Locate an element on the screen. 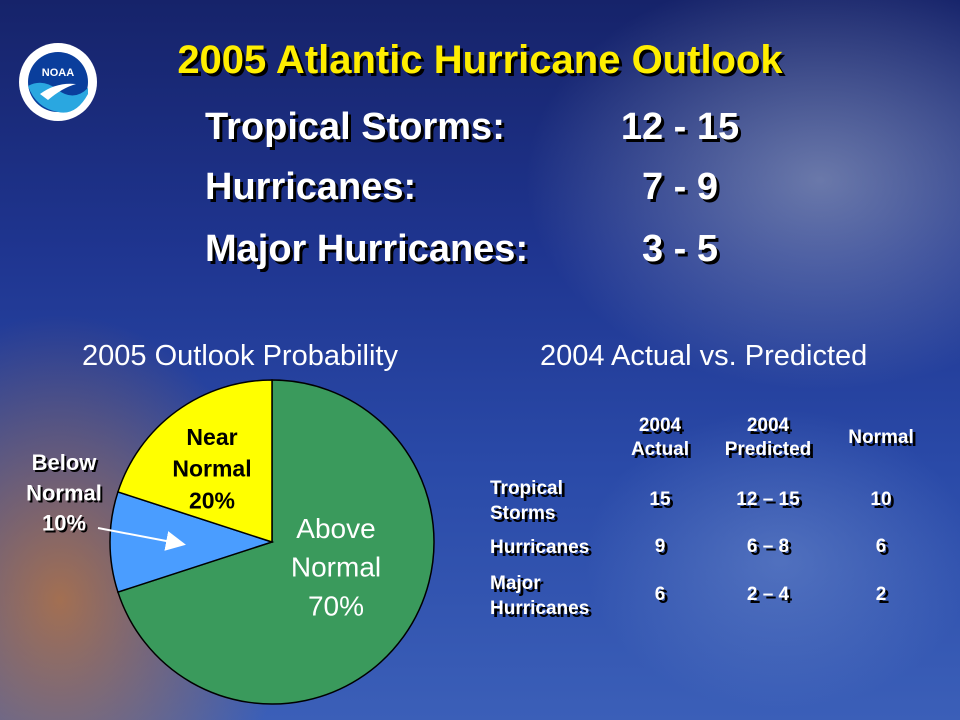  outlook-value-major-hurricanes: 3 - 5 is located at coordinates (680, 249).